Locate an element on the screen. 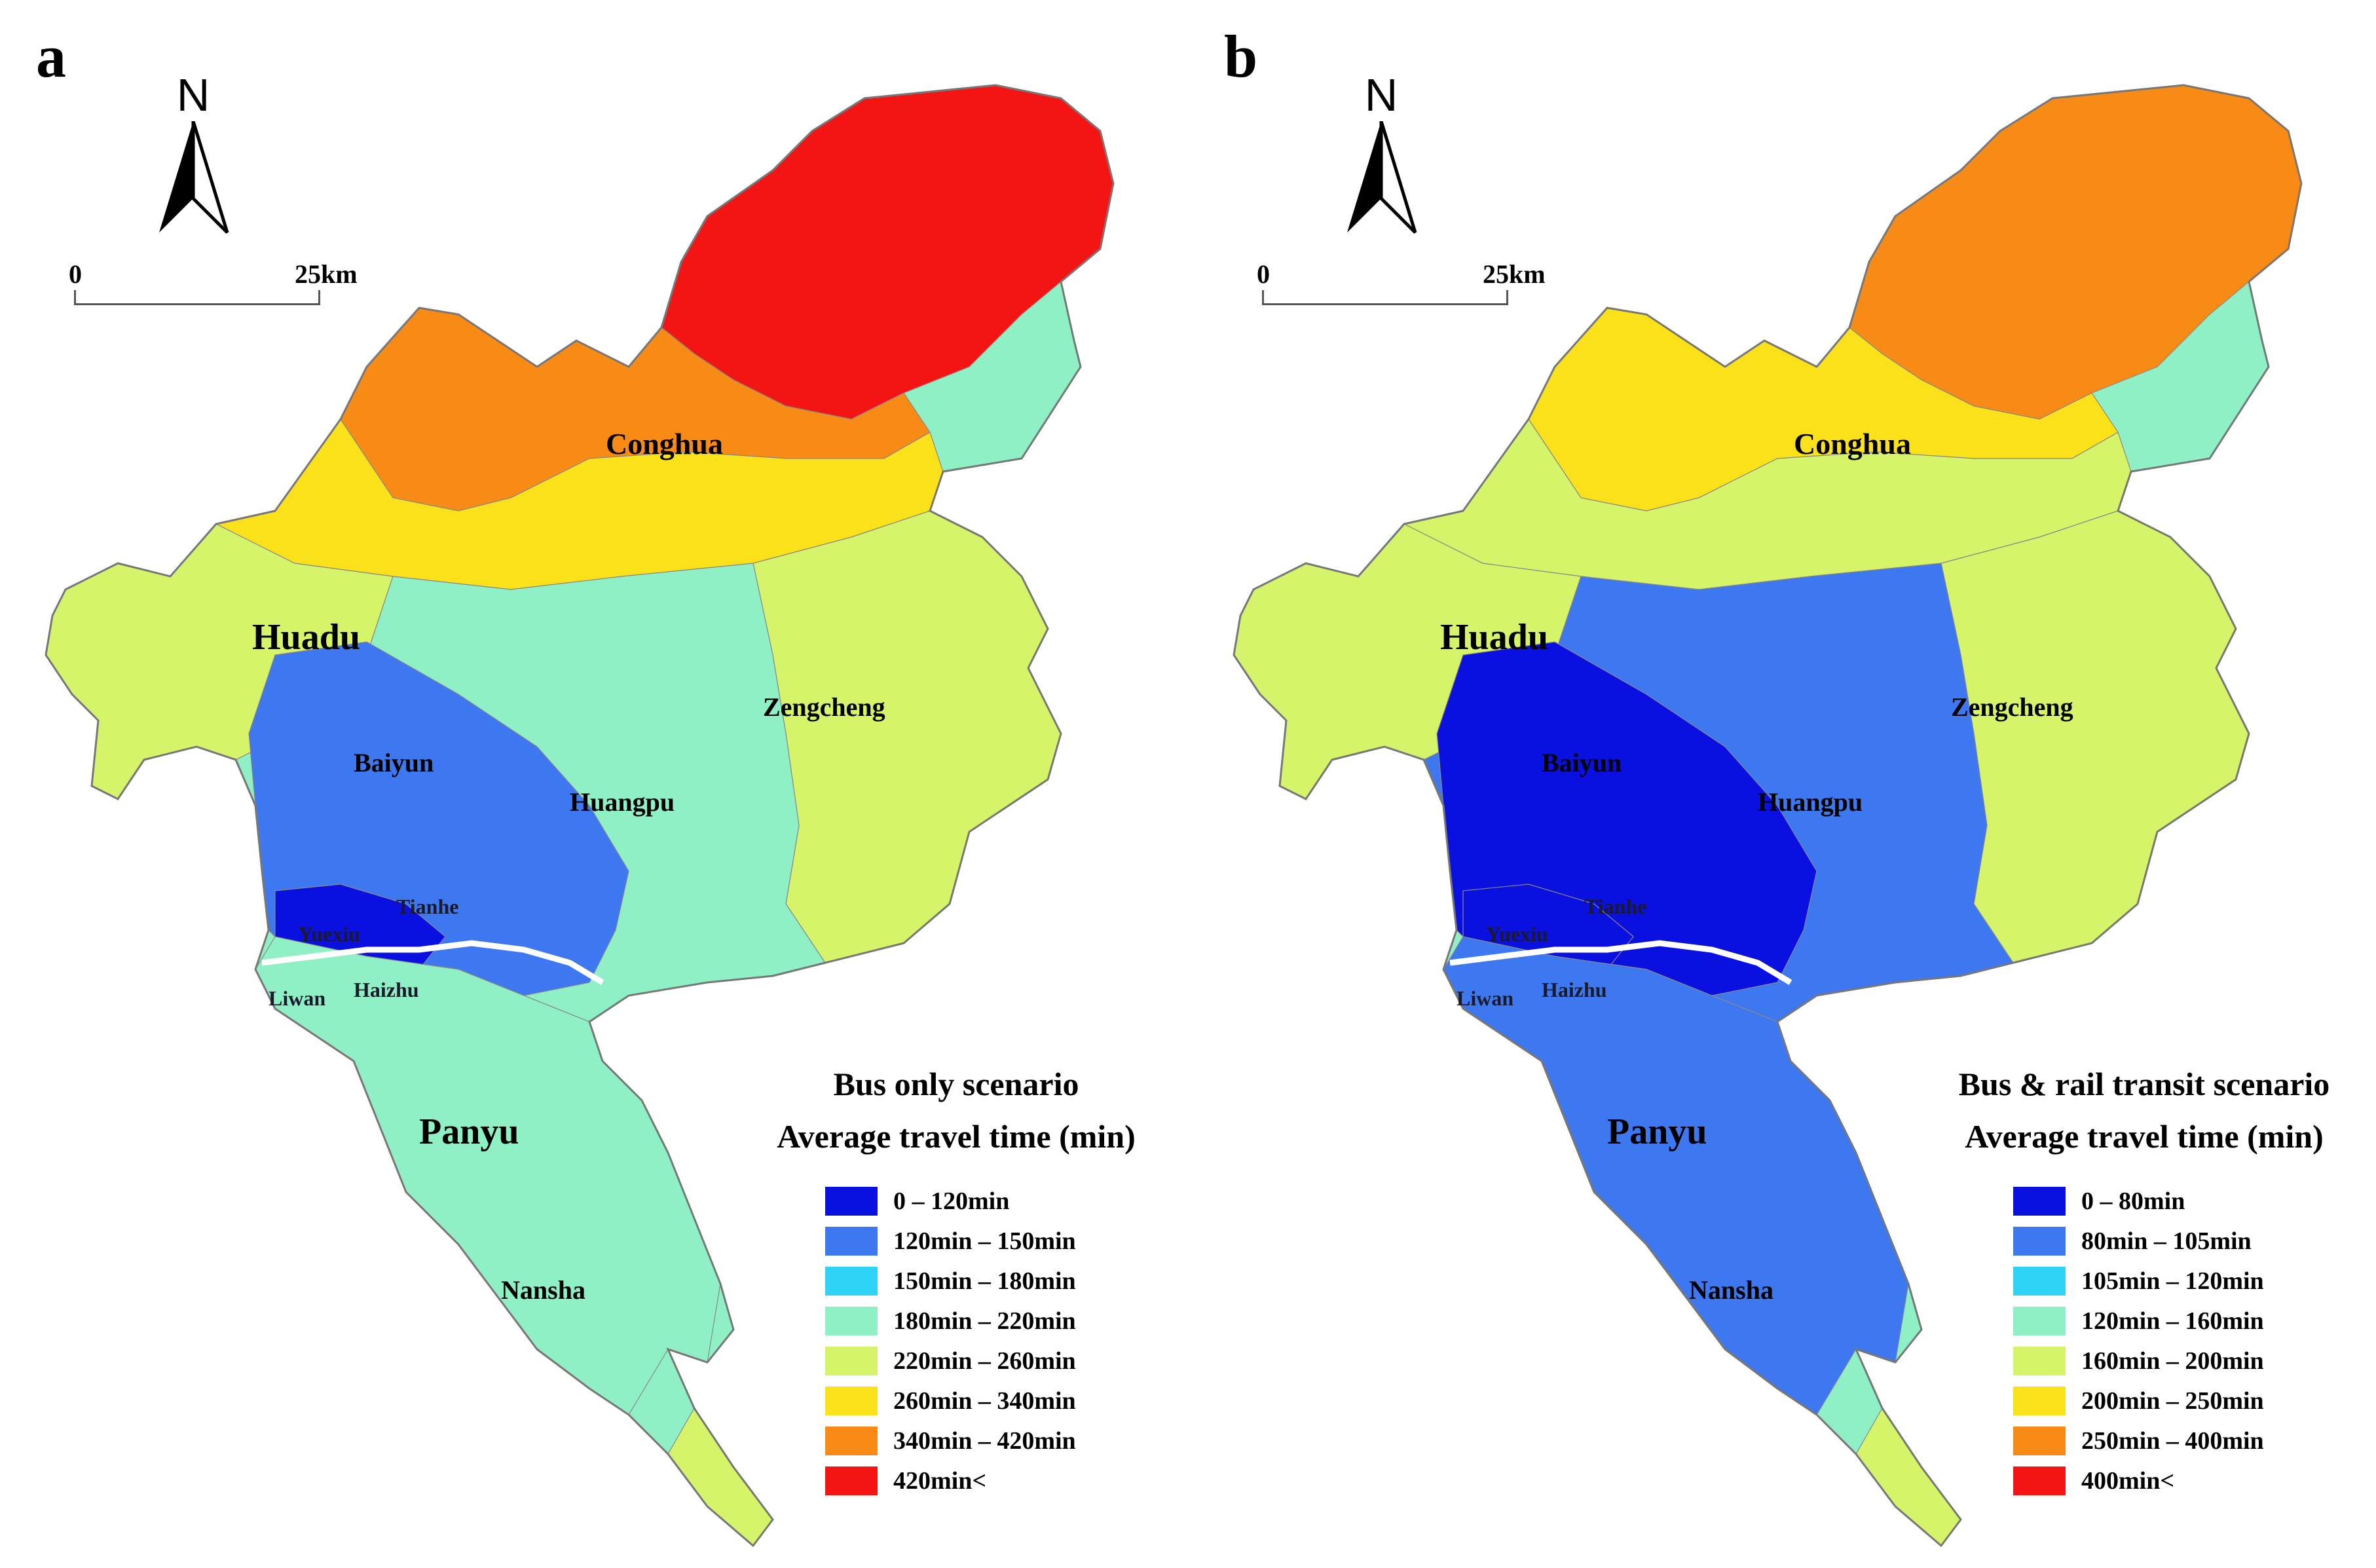 The width and height of the screenshot is (2376, 1568). legend-item: 250min – 400min is located at coordinates (2187, 1441).